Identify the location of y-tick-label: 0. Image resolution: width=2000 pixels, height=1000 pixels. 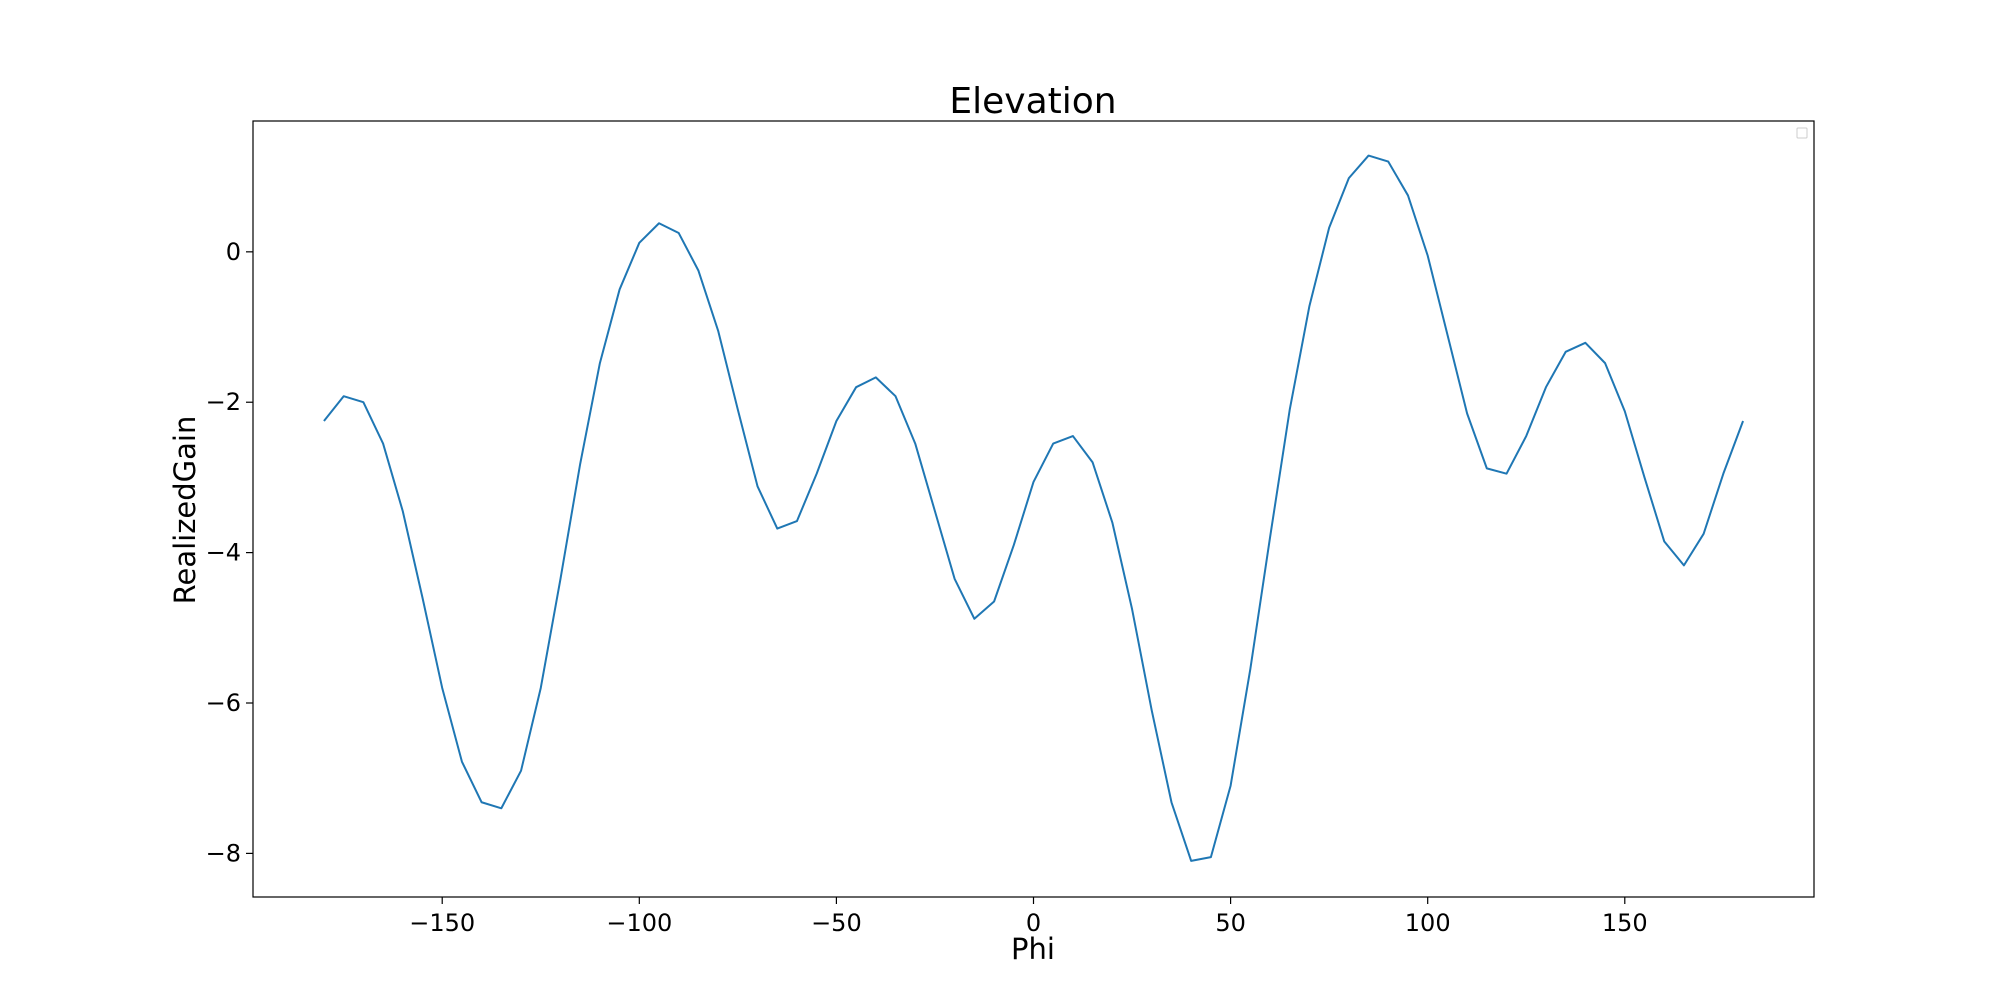
(233, 252).